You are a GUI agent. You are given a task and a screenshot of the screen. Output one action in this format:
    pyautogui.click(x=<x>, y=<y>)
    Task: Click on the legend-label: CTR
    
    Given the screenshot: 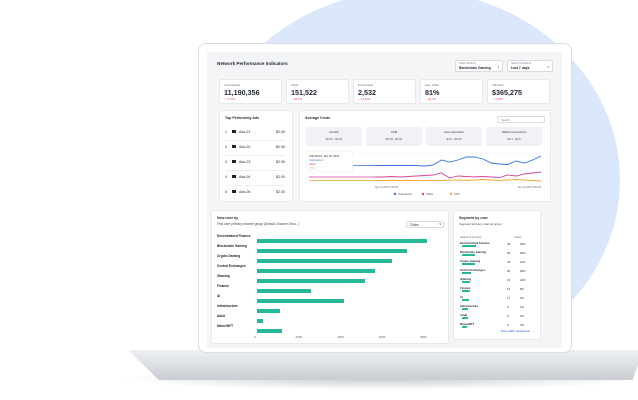 What is the action you would take?
    pyautogui.click(x=456, y=194)
    